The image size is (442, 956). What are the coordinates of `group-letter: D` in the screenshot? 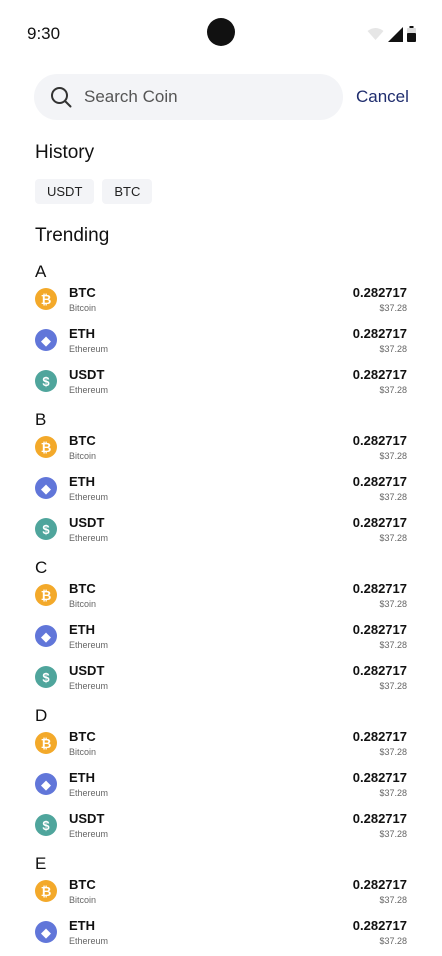 It's located at (41, 715).